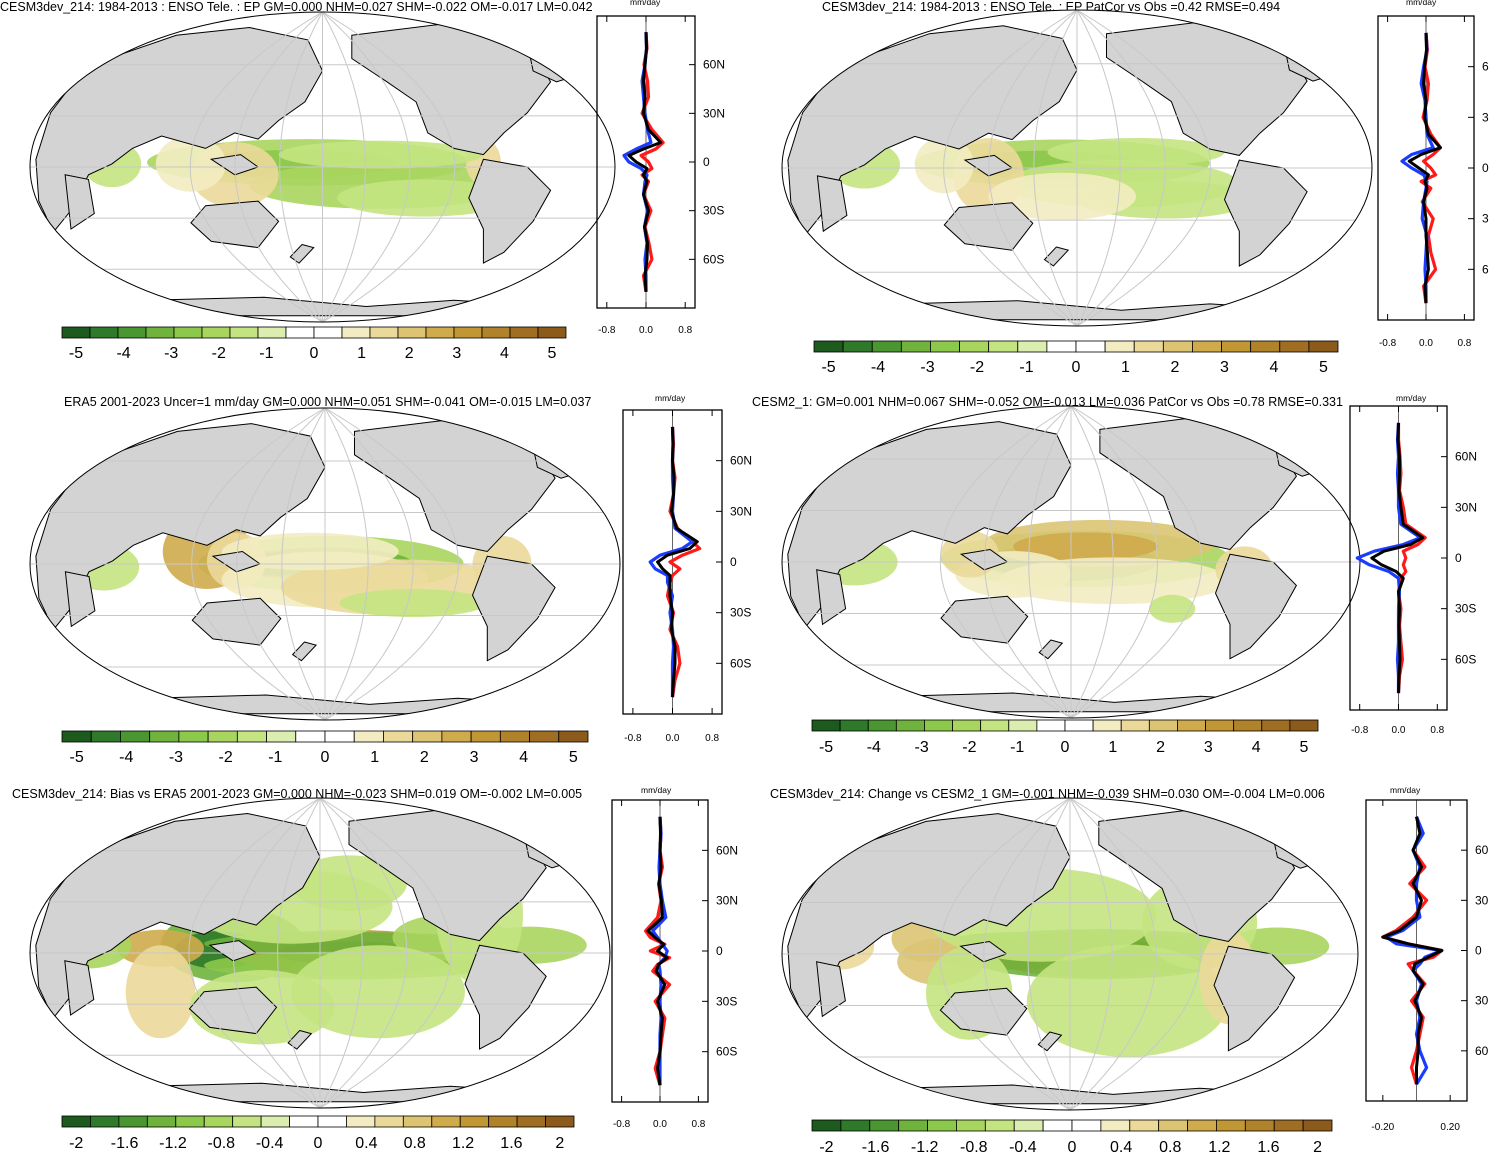 This screenshot has width=1493, height=1153. What do you see at coordinates (974, 1146) in the screenshot?
I see `colorbar-label: -0.8` at bounding box center [974, 1146].